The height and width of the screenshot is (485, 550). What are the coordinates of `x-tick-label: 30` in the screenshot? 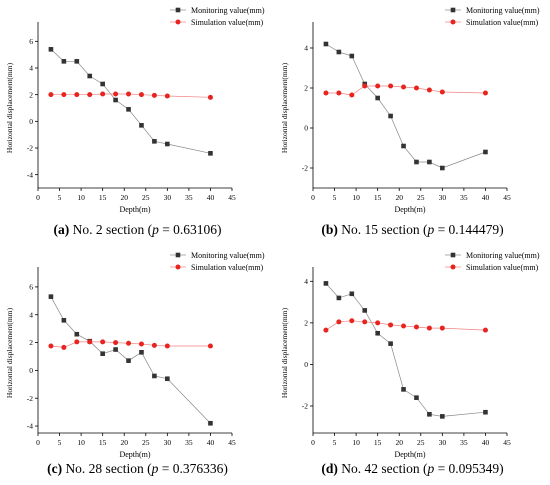 It's located at (443, 197).